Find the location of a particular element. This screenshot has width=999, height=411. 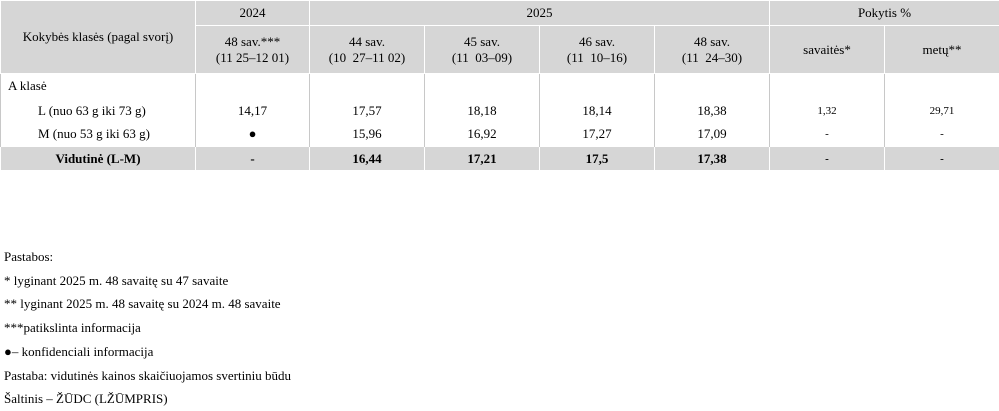

header-cell: 48 sav.(11 24–30) is located at coordinates (712, 50).